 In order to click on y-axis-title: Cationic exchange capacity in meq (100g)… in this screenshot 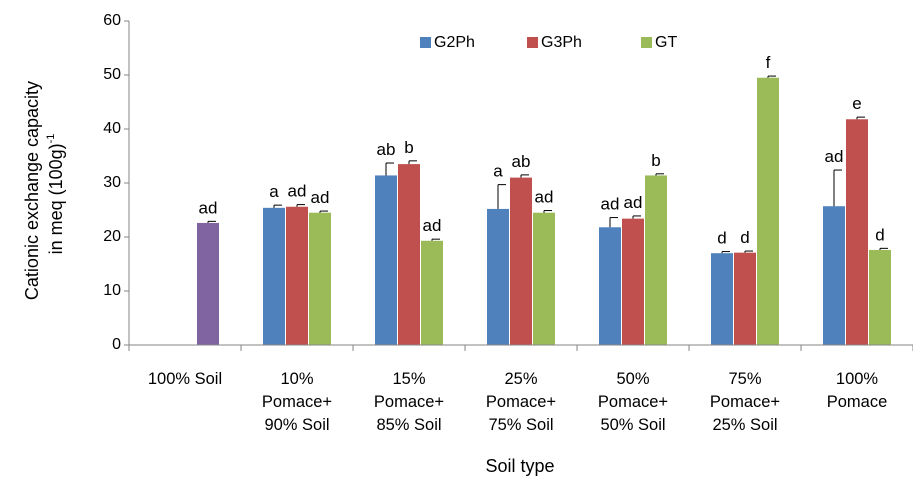, I will do `click(44, 188)`.